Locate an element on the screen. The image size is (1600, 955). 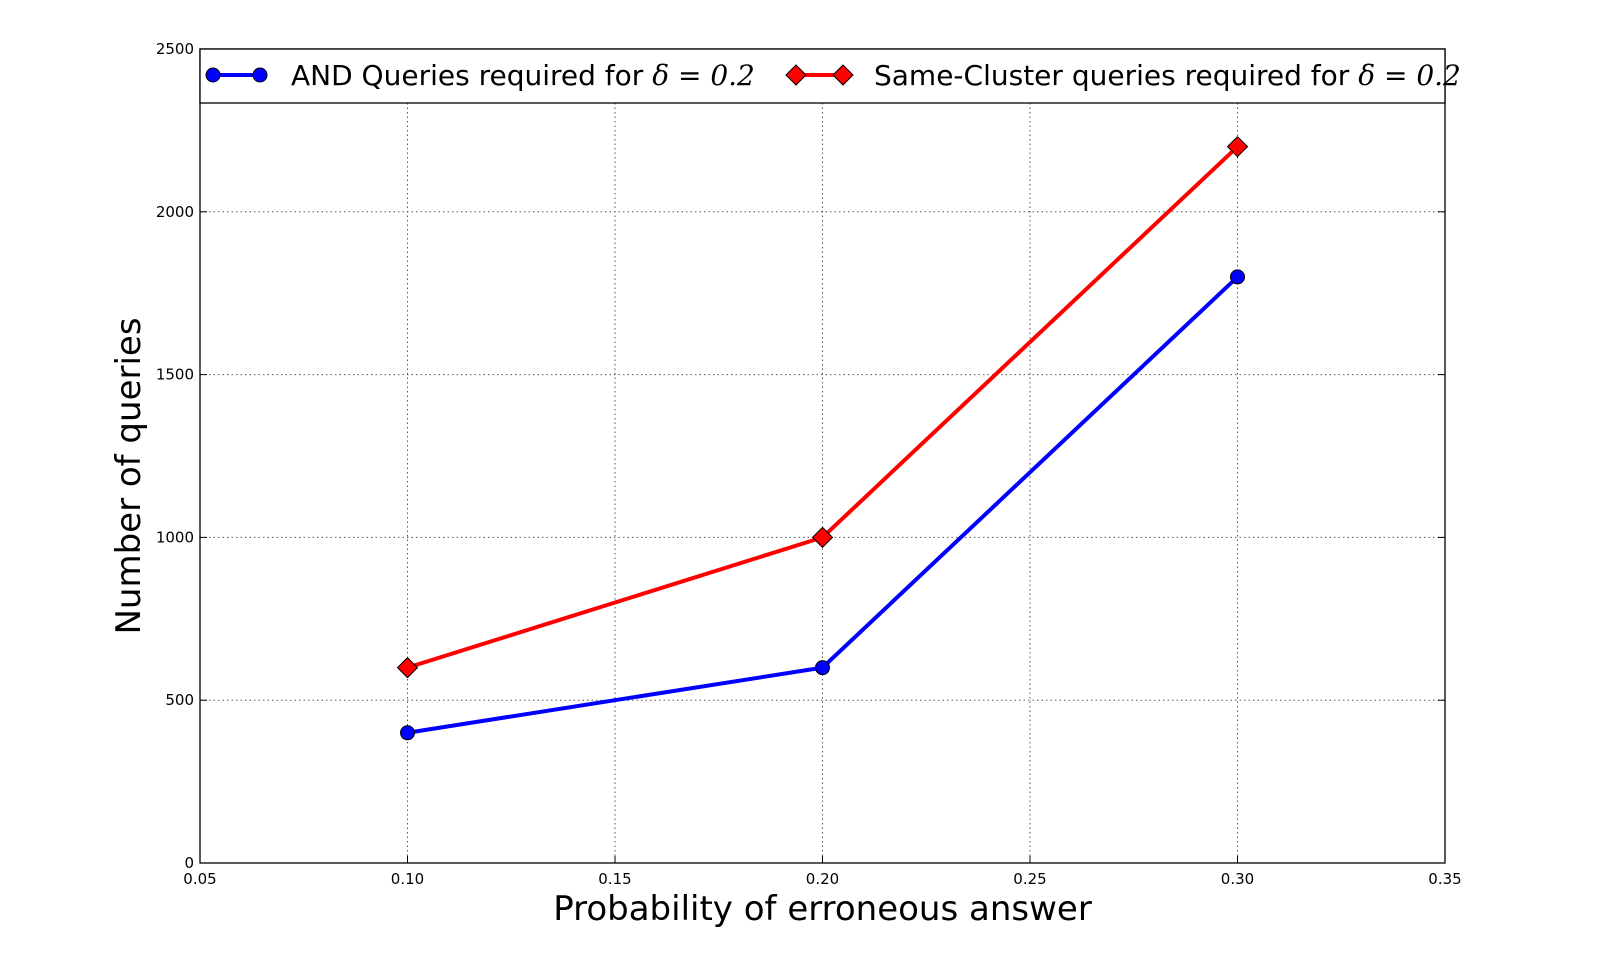
x-tick-label: 0.35 is located at coordinates (1444, 879).